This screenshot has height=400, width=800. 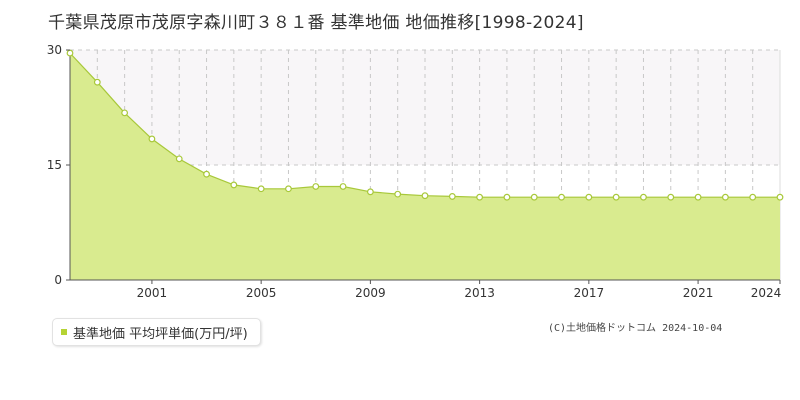 What do you see at coordinates (152, 293) in the screenshot?
I see `x-tick-label: 2001` at bounding box center [152, 293].